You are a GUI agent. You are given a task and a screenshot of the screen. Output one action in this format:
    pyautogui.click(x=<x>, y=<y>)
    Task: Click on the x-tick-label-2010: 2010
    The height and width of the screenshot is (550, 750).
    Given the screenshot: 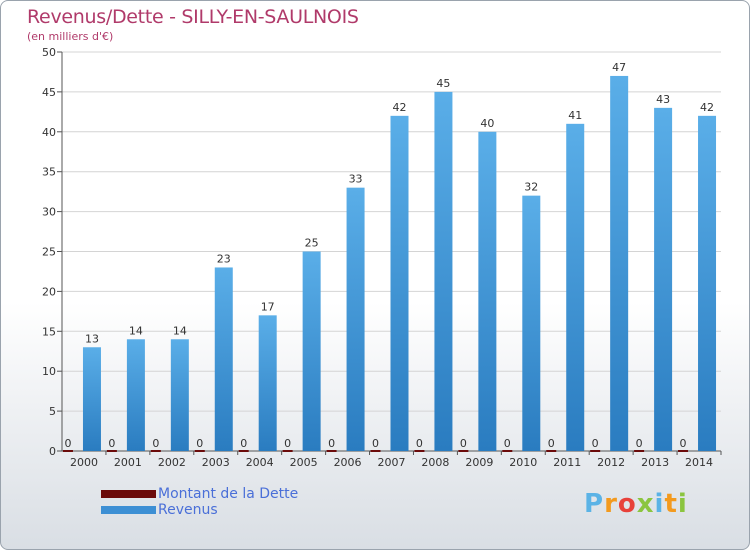 What is the action you would take?
    pyautogui.click(x=523, y=462)
    